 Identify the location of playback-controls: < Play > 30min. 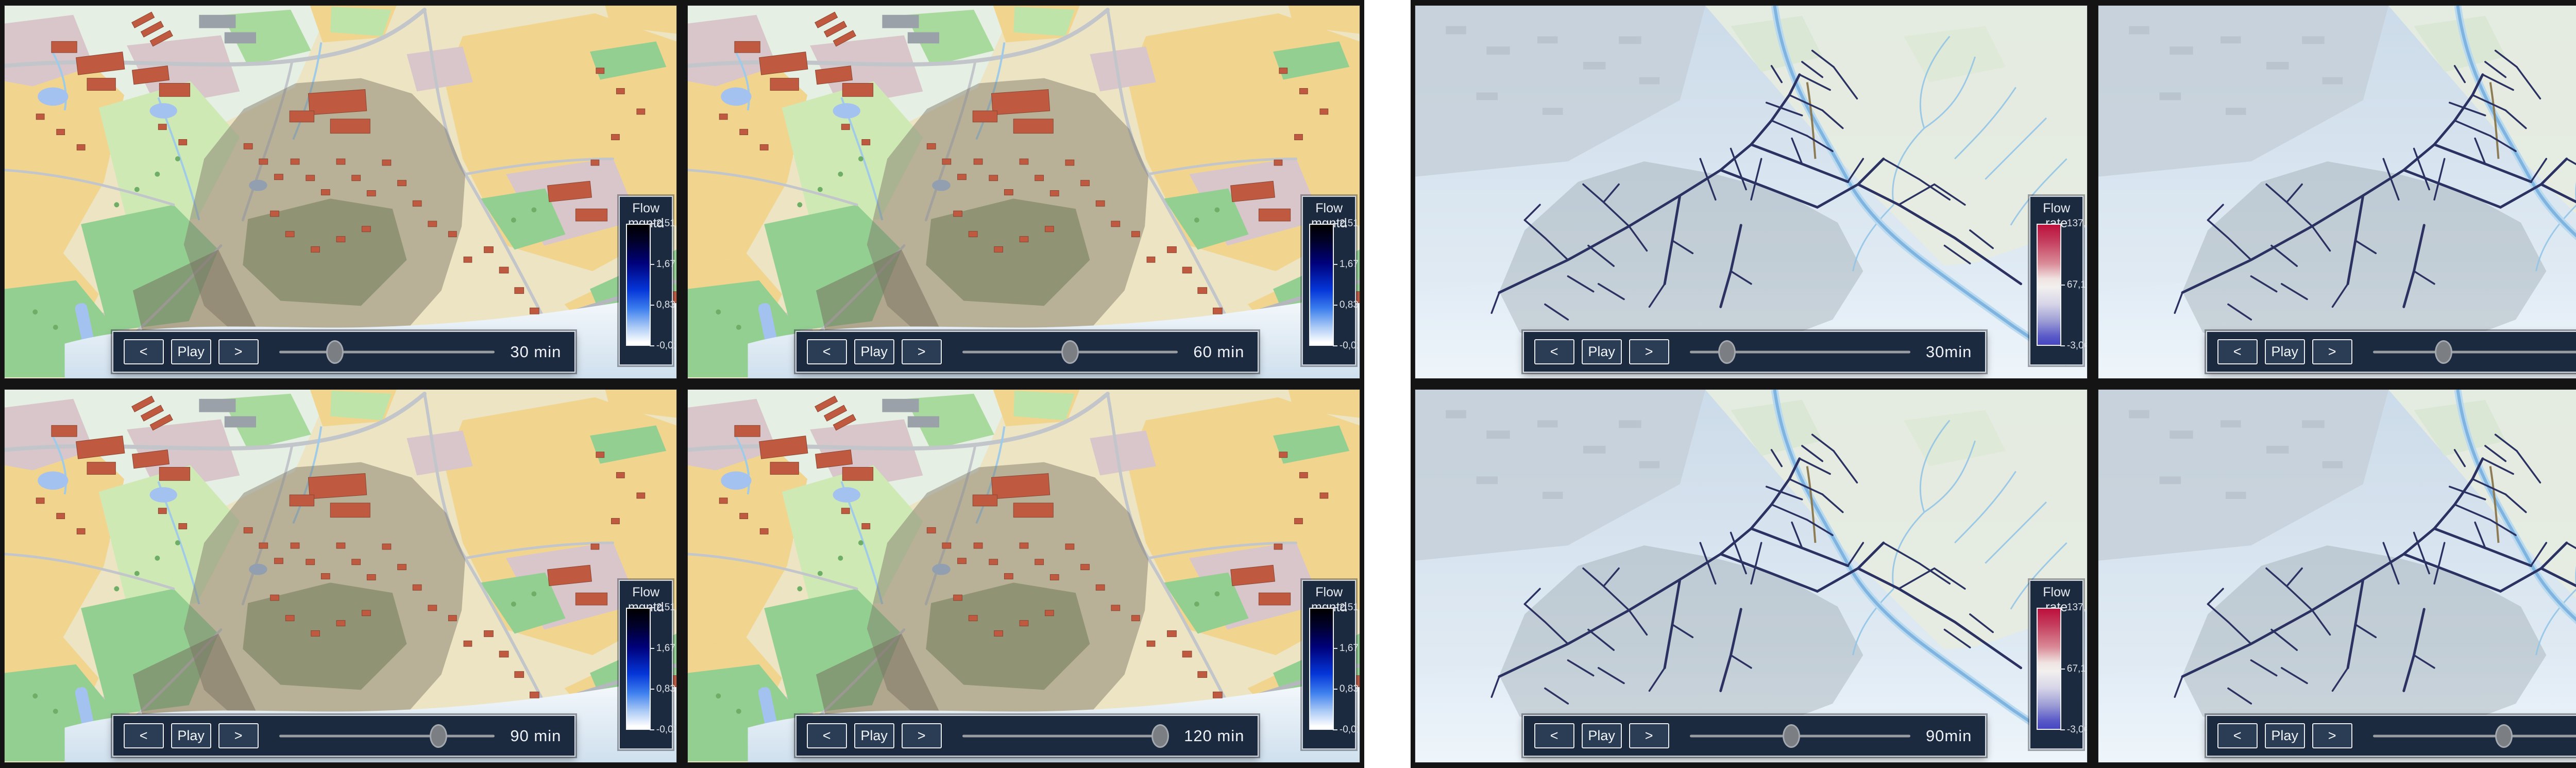
(1754, 352).